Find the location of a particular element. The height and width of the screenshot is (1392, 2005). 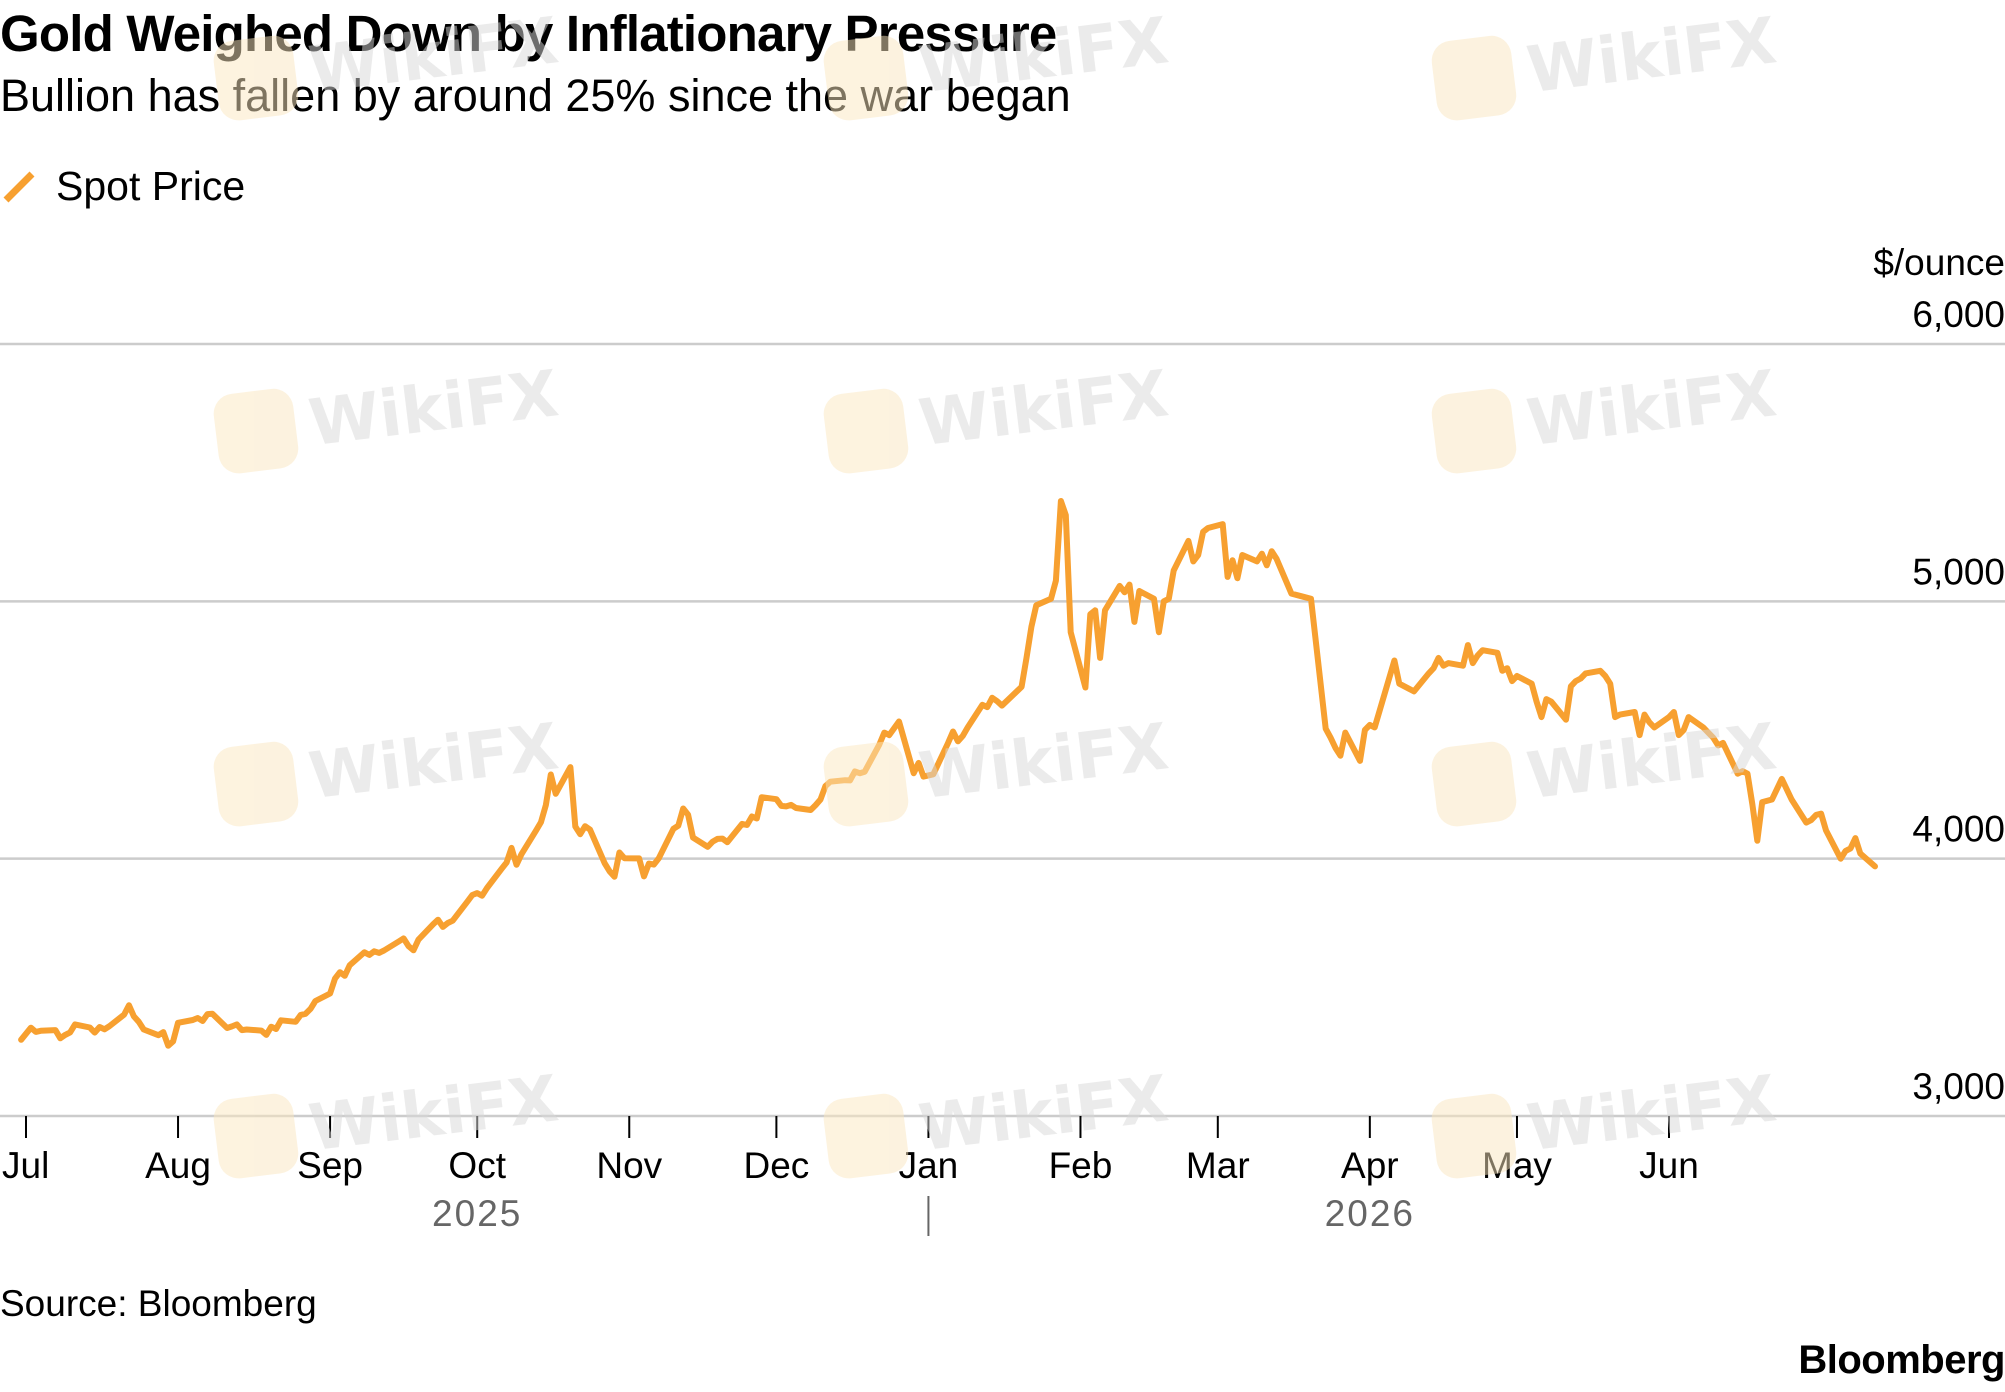

x-tick-label: Mar is located at coordinates (1218, 1165).